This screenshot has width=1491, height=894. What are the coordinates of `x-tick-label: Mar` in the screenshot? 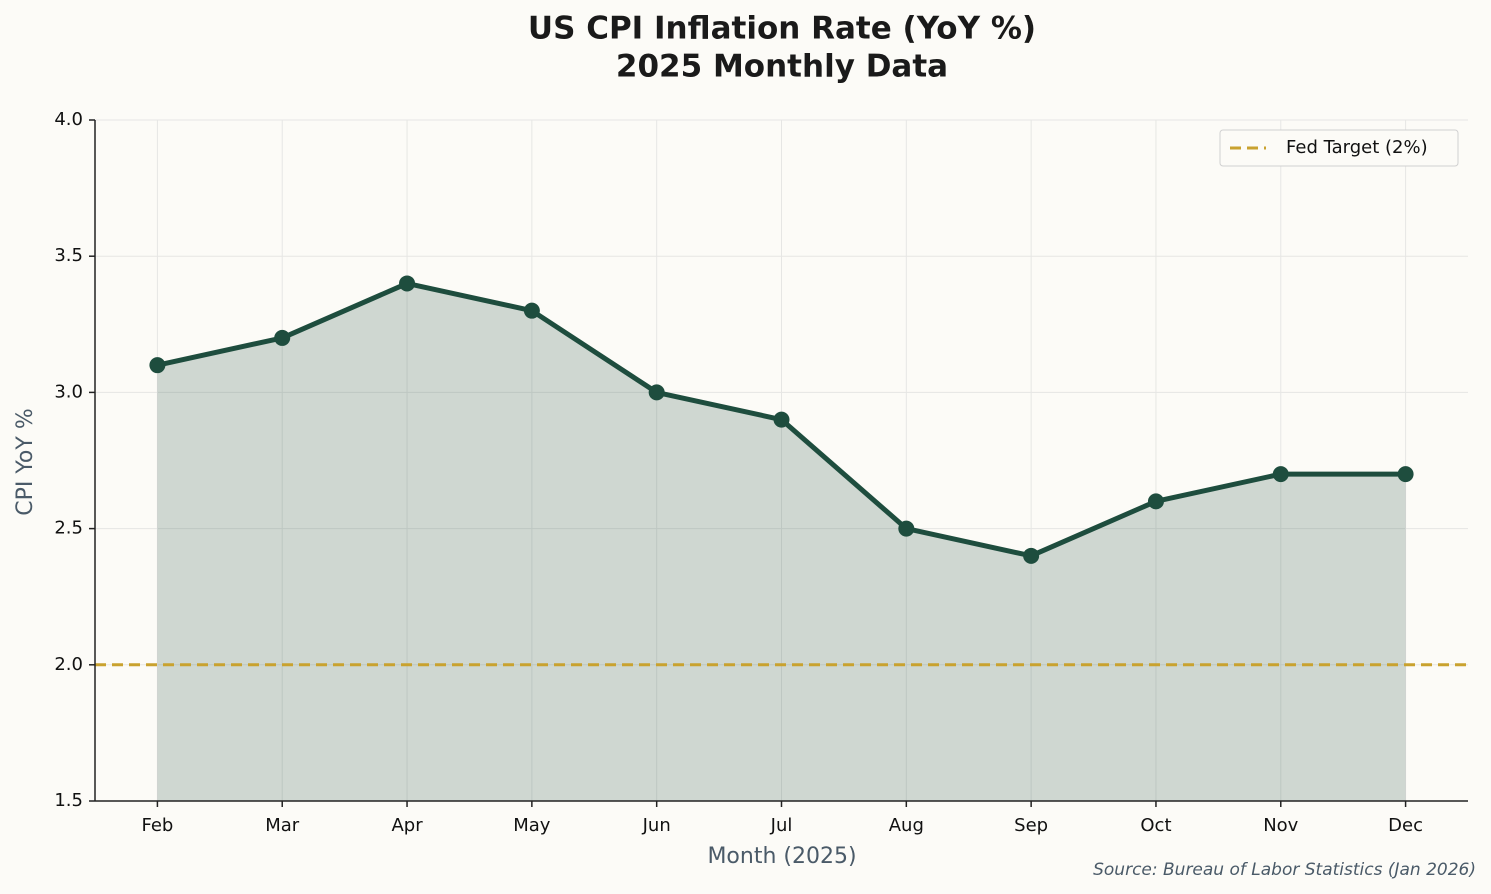 It's located at (282, 825).